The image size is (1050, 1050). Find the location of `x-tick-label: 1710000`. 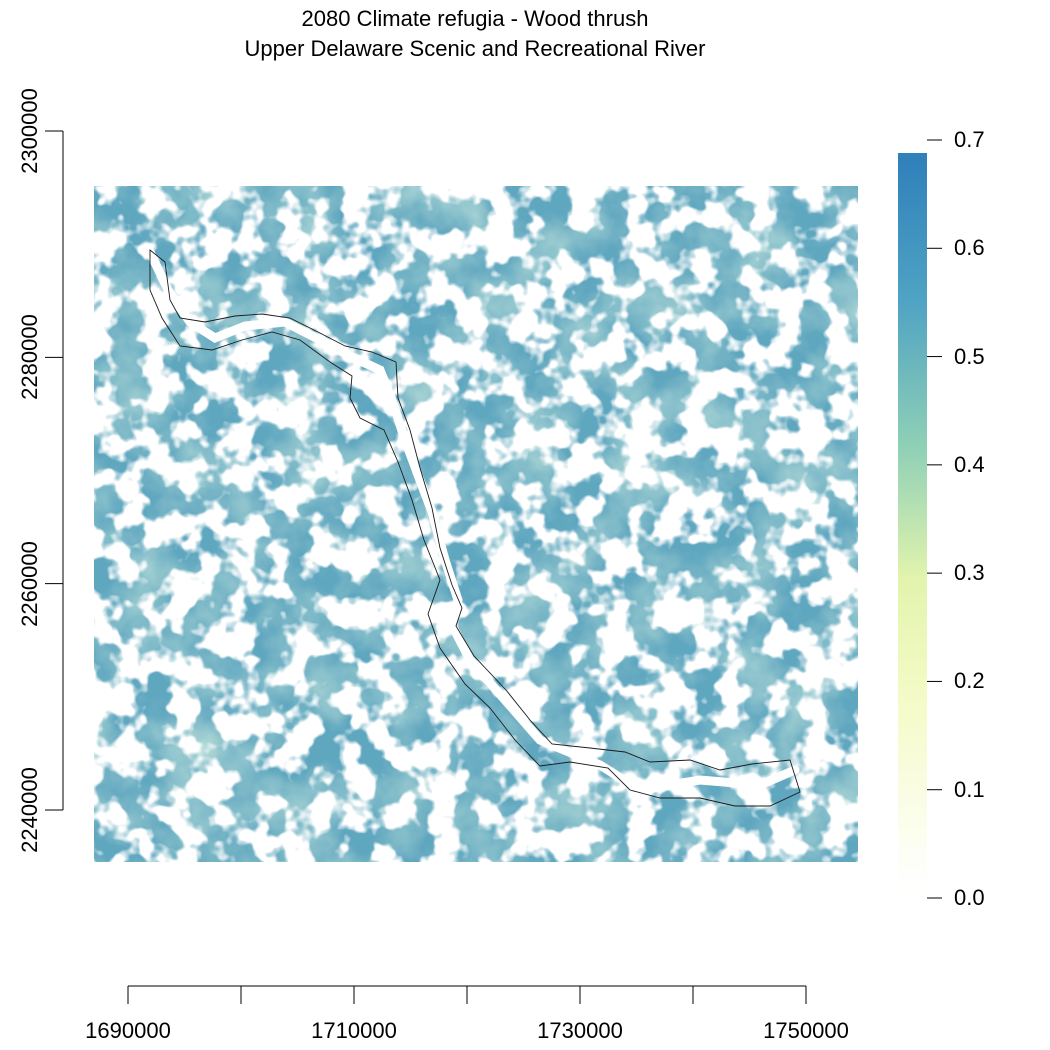

x-tick-label: 1710000 is located at coordinates (354, 1030).